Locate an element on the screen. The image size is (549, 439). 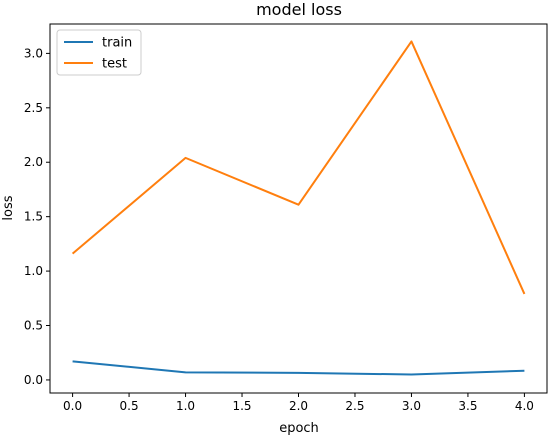
y-tick-label: 2.5 is located at coordinates (33, 108).